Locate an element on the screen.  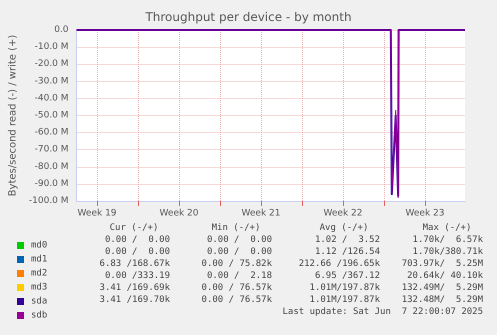
chart-title: Throughput per device - by month is located at coordinates (248, 17).